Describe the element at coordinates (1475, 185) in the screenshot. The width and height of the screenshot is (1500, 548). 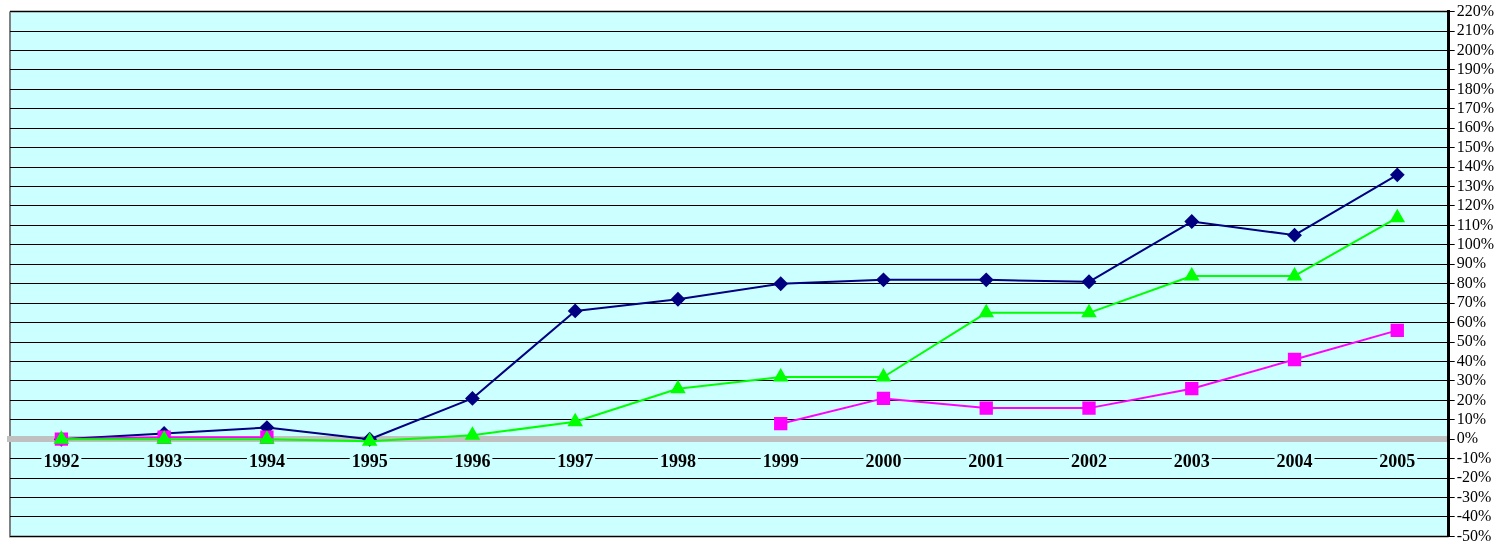
I see `y-tick-label: 130%` at that location.